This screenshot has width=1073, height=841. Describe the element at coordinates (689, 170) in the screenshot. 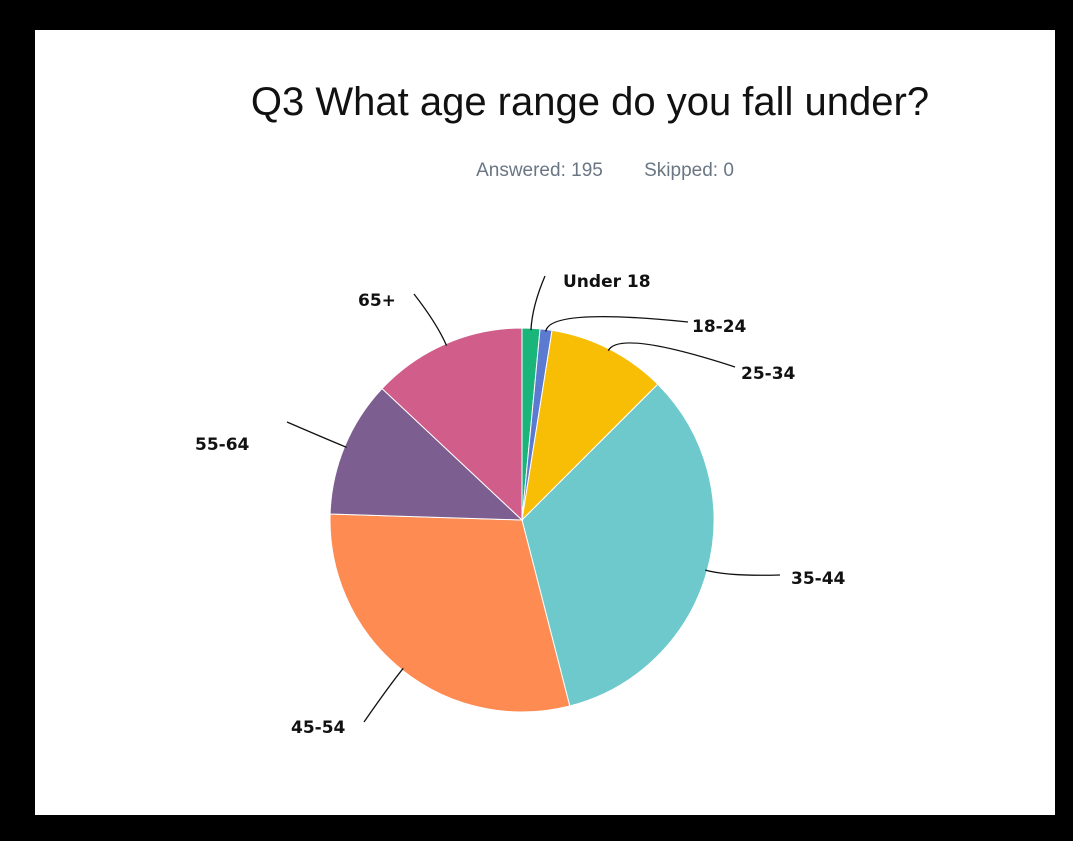

I see `skipped-count: Skipped: 0` at that location.